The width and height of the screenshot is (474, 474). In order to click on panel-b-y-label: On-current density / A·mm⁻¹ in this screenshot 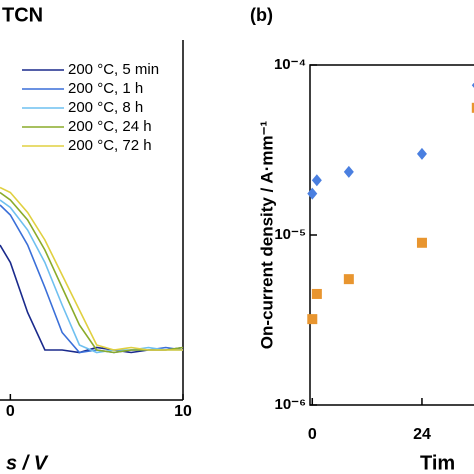, I will do `click(266, 234)`.